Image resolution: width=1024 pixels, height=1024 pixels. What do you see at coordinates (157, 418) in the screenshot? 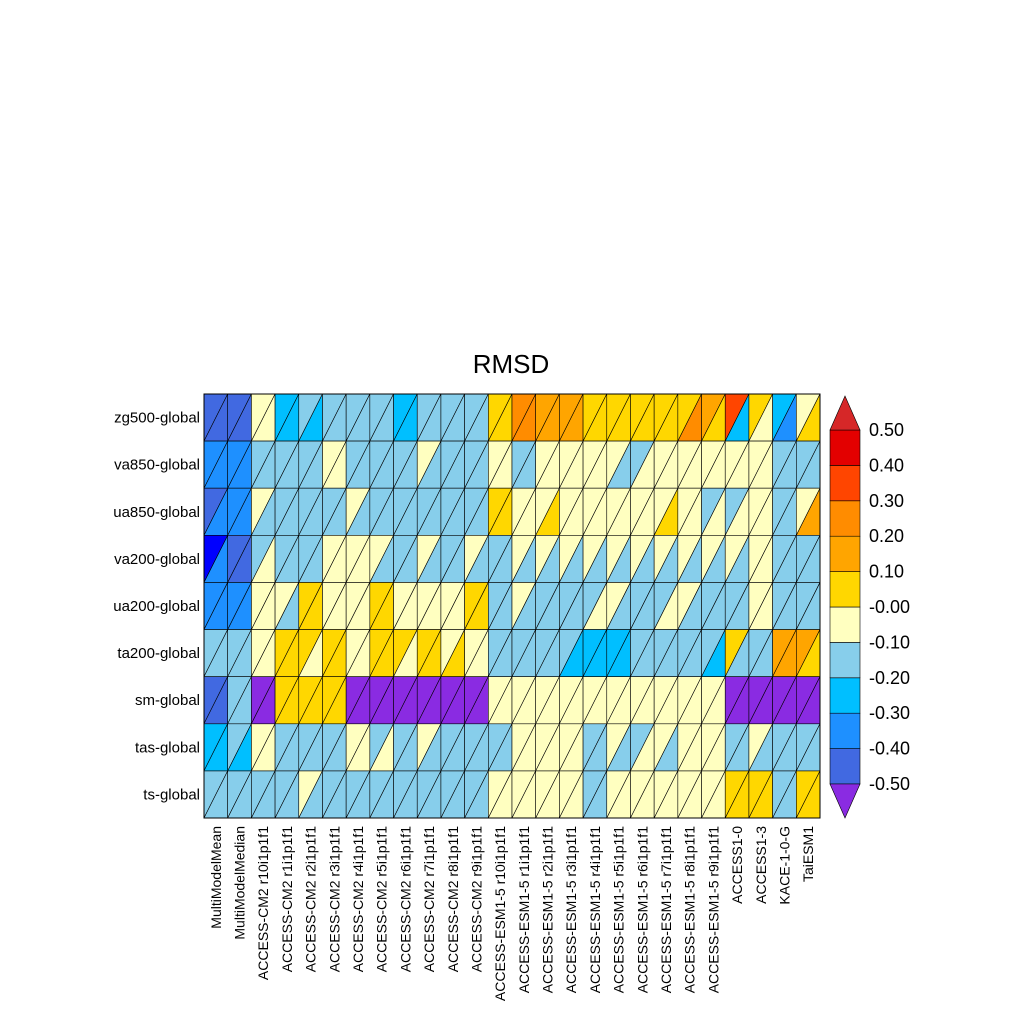
I see `row-label: zg500-global` at bounding box center [157, 418].